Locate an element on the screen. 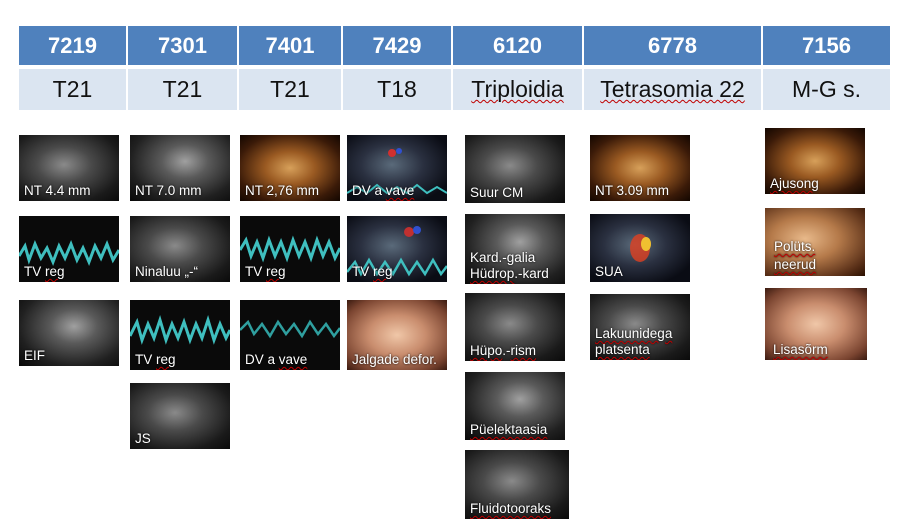  diagnosis-7429: T18 is located at coordinates (397, 89).